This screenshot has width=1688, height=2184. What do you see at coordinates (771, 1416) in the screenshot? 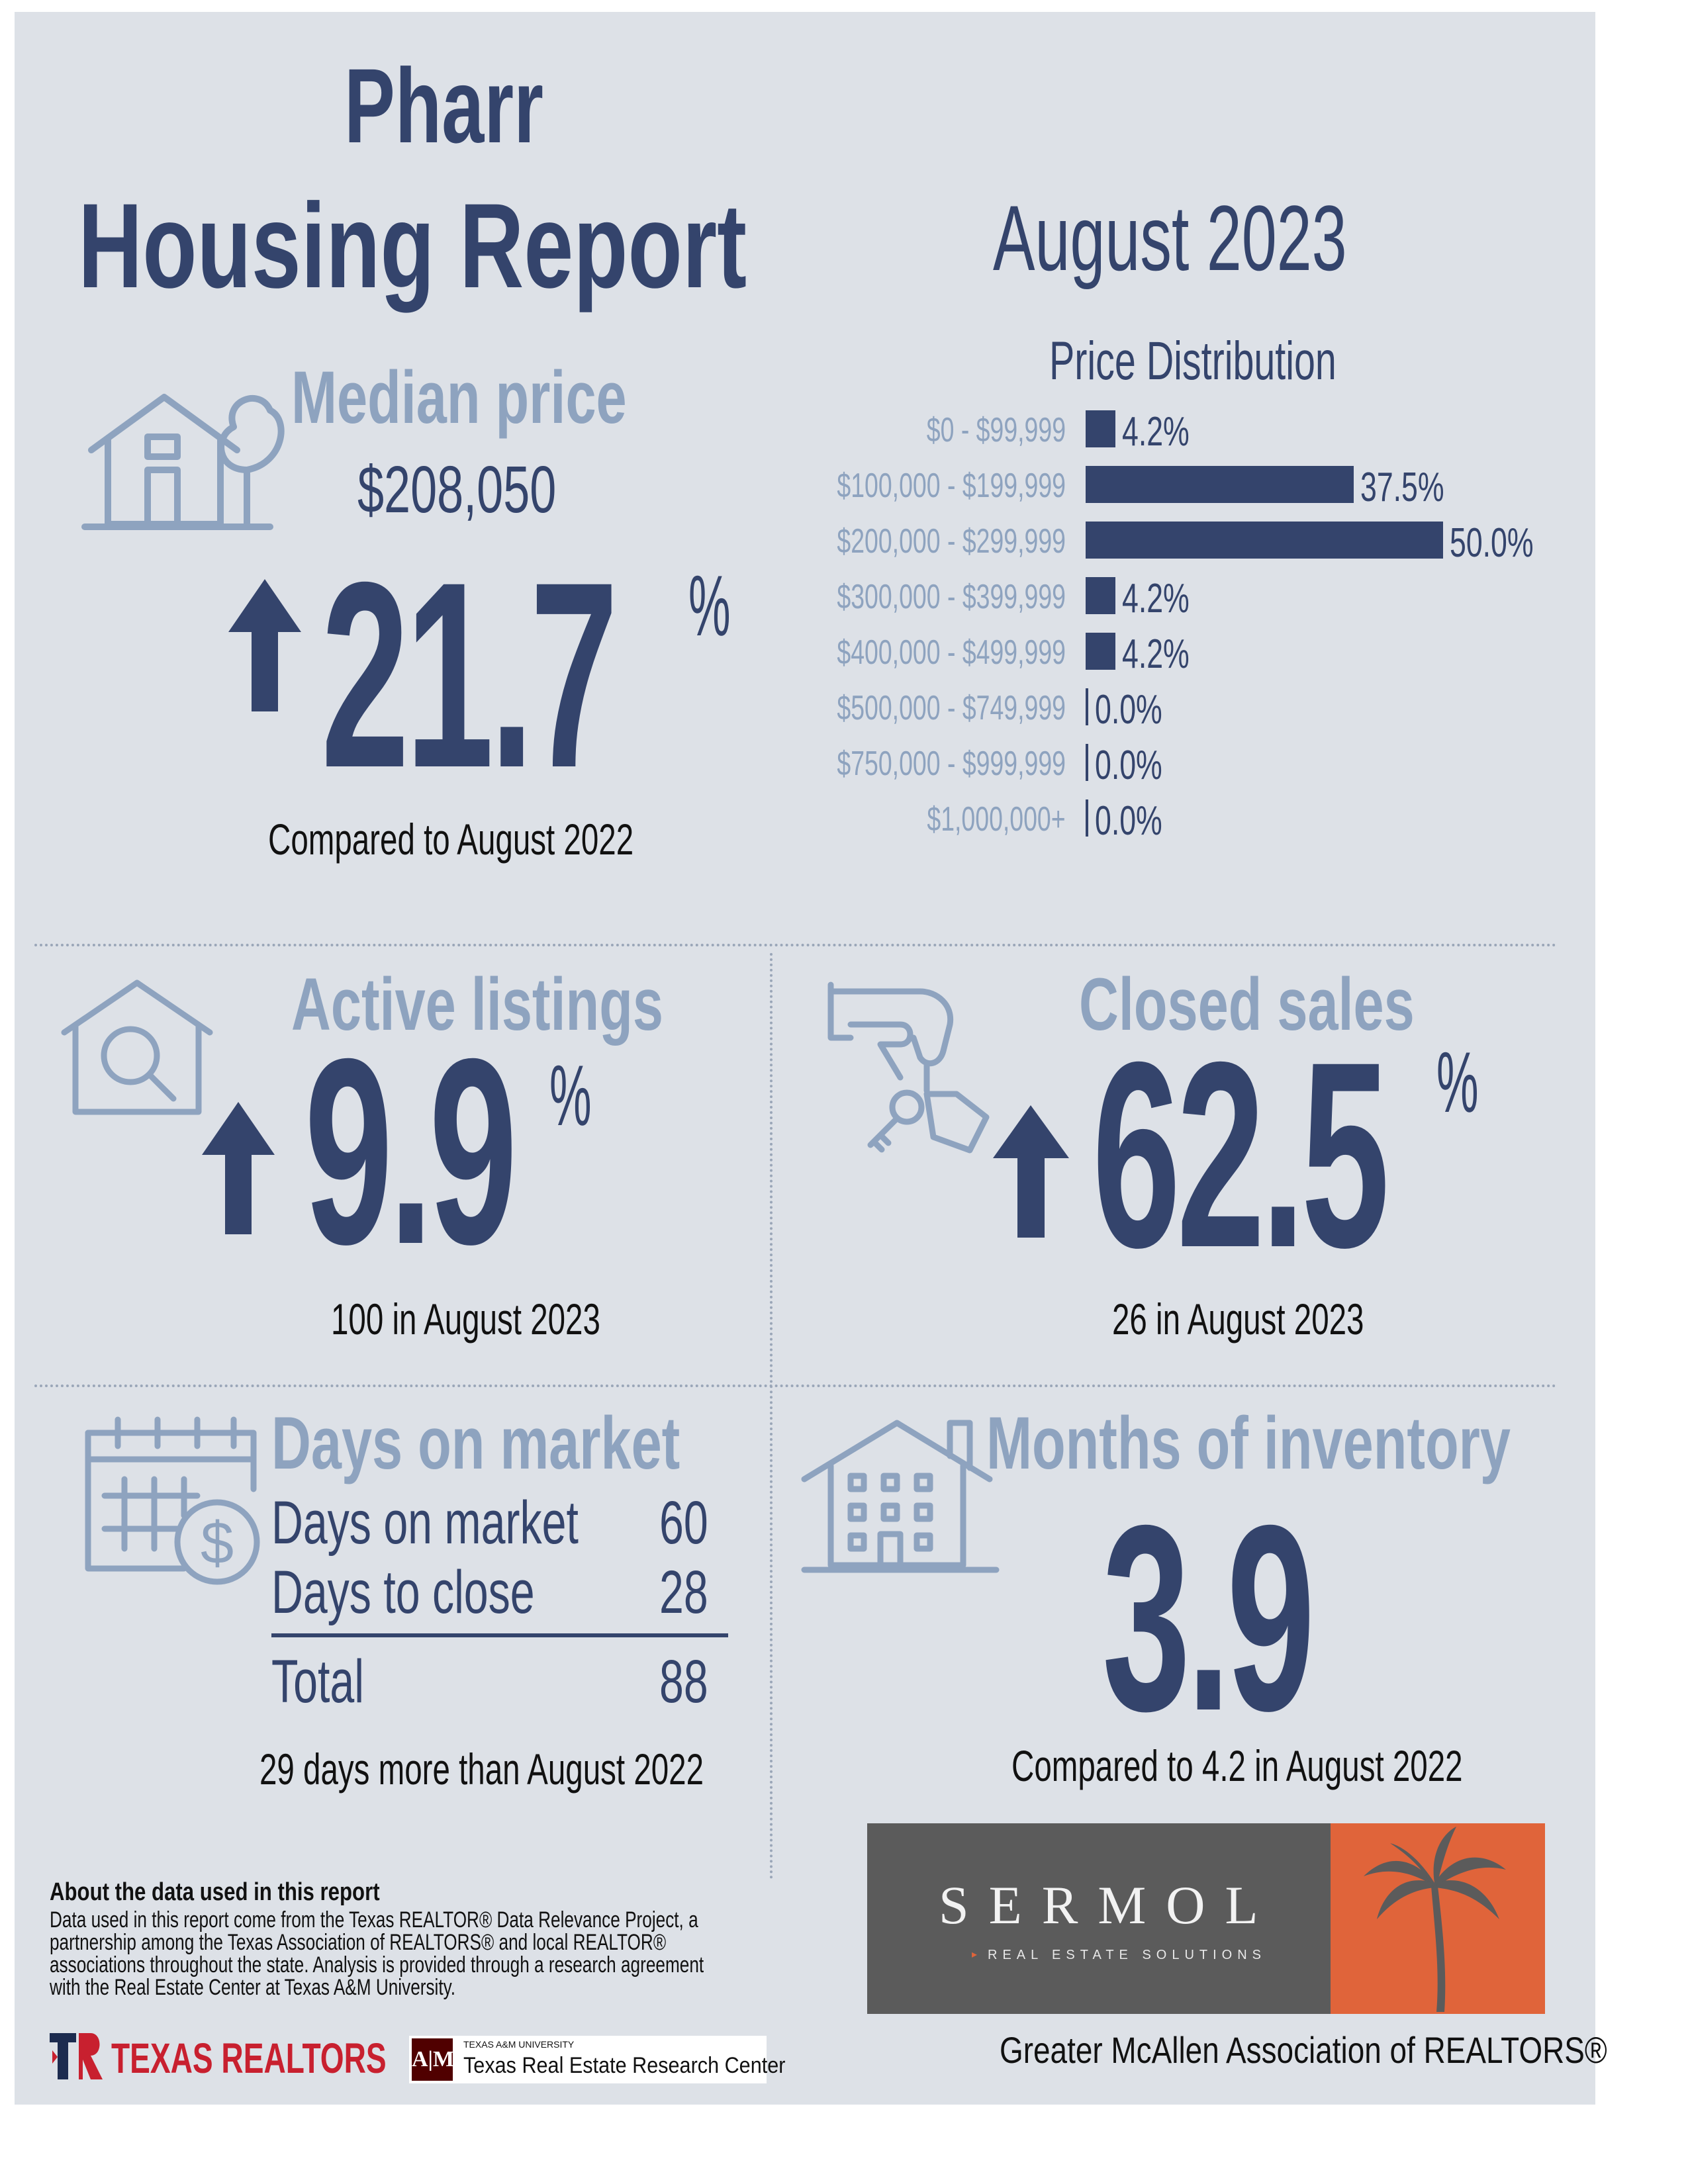
I see `divider-vertical` at bounding box center [771, 1416].